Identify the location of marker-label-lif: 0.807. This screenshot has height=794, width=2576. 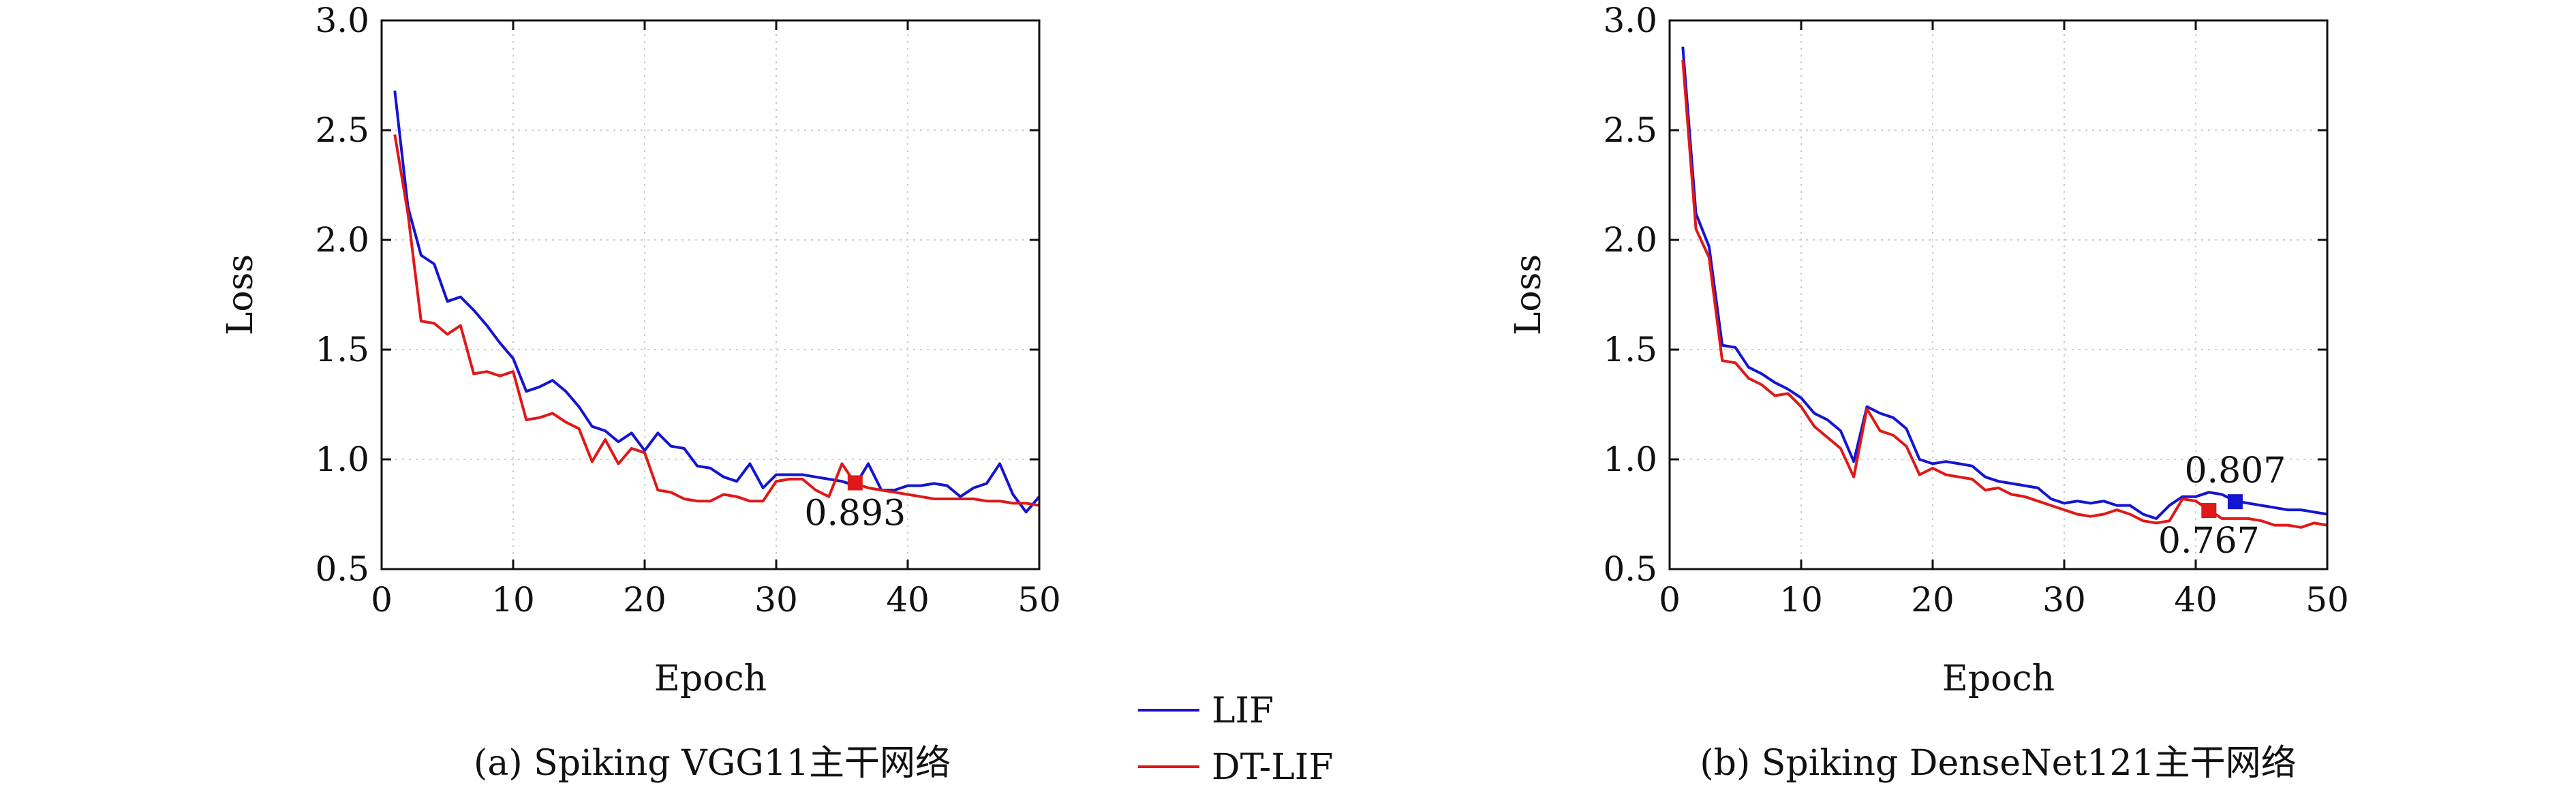
(2235, 471).